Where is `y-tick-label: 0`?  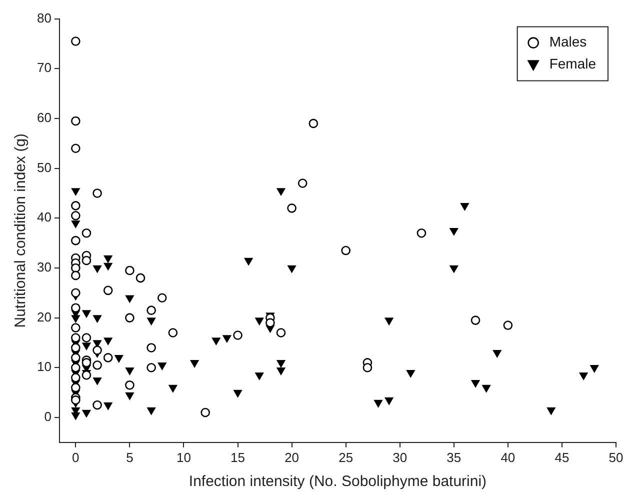
y-tick-label: 0 is located at coordinates (48, 416).